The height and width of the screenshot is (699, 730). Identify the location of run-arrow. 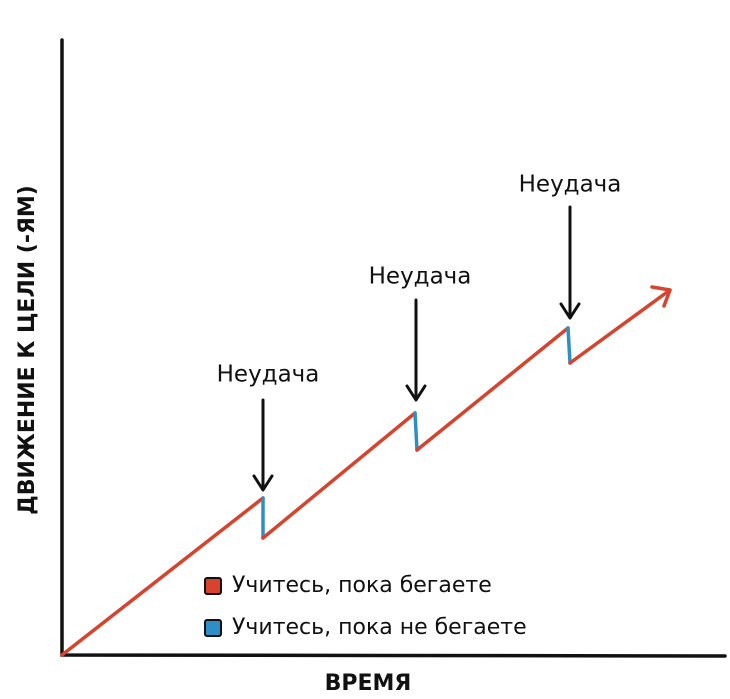
(620, 325).